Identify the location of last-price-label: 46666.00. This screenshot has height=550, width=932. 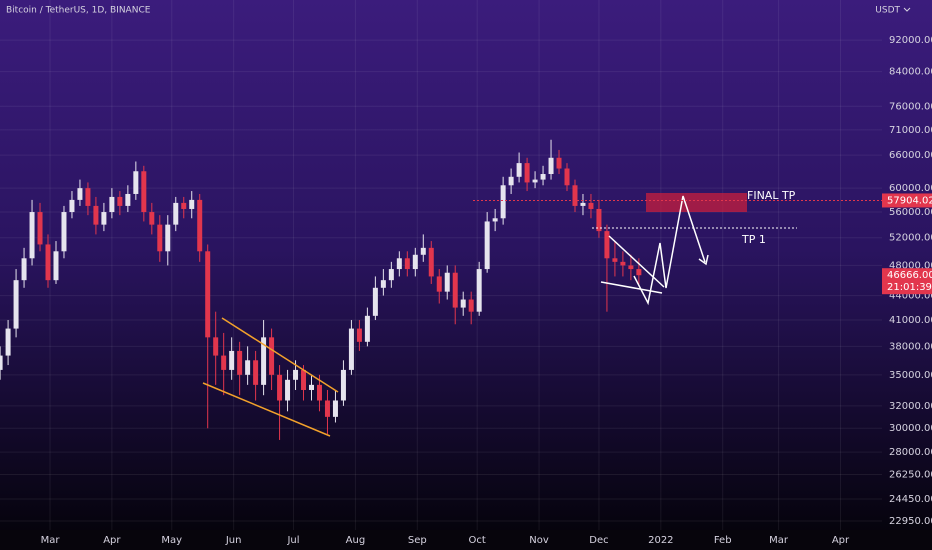
(909, 275).